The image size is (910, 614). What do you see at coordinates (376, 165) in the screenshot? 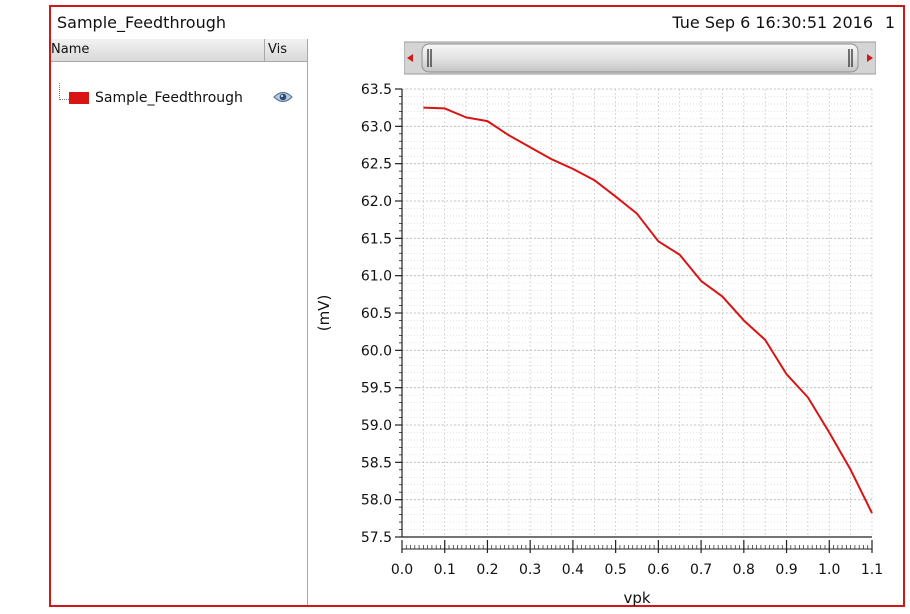
I see `y-tick-label: 62.5` at bounding box center [376, 165].